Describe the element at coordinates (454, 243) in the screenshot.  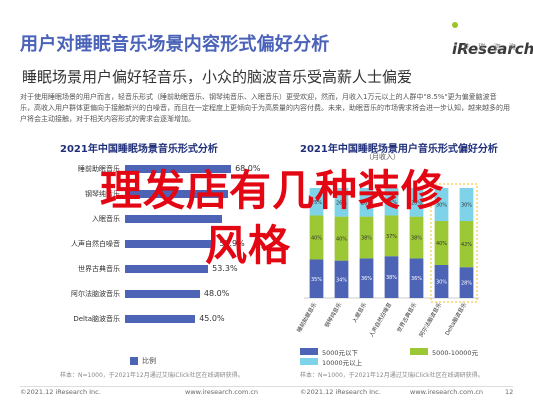
I see `highlight-box` at that location.